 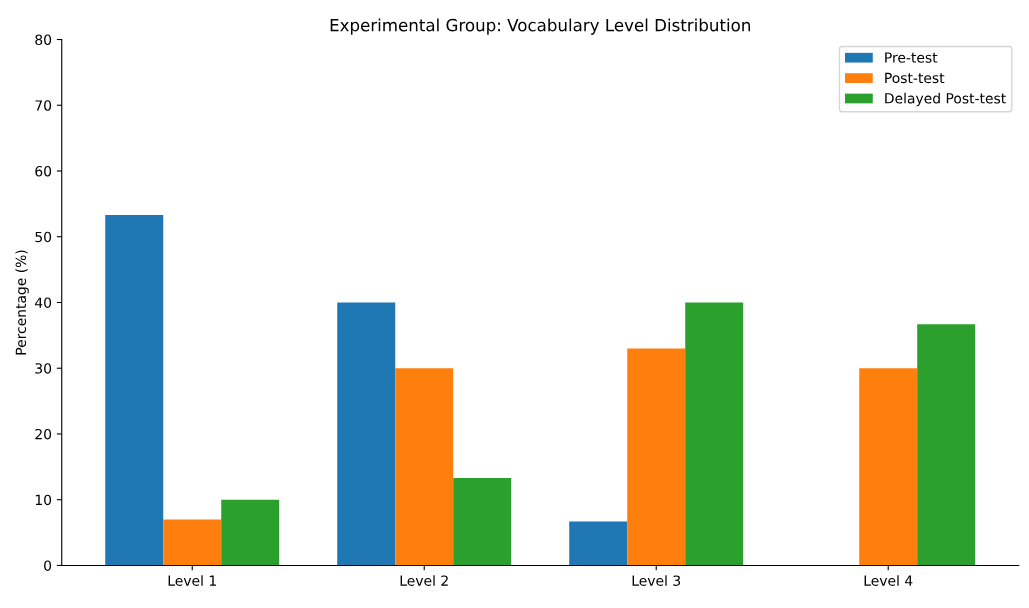 What do you see at coordinates (192, 580) in the screenshot?
I see `x-tick-label: Level 1` at bounding box center [192, 580].